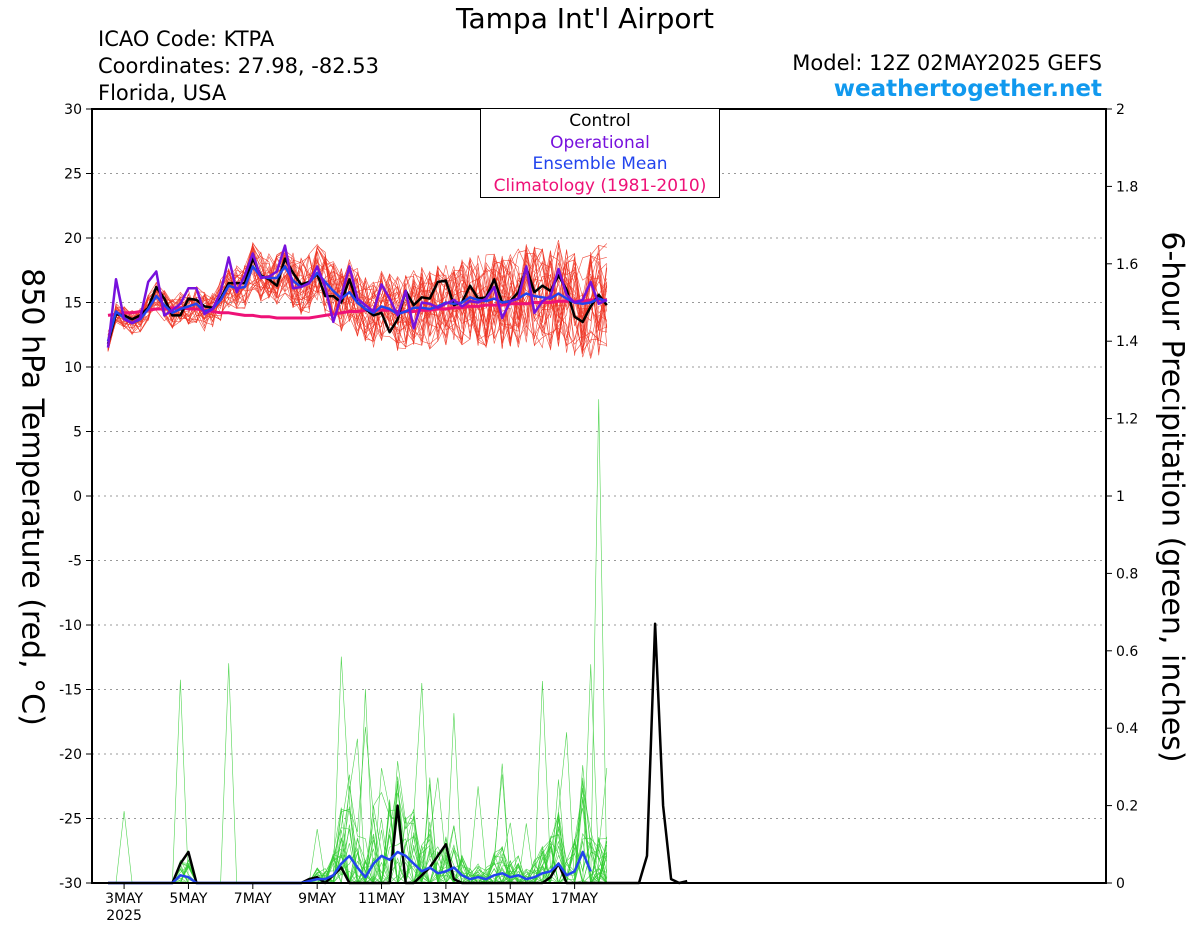 This screenshot has height=927, width=1200. Describe the element at coordinates (70, 820) in the screenshot. I see `y-tick-label: -25` at that location.